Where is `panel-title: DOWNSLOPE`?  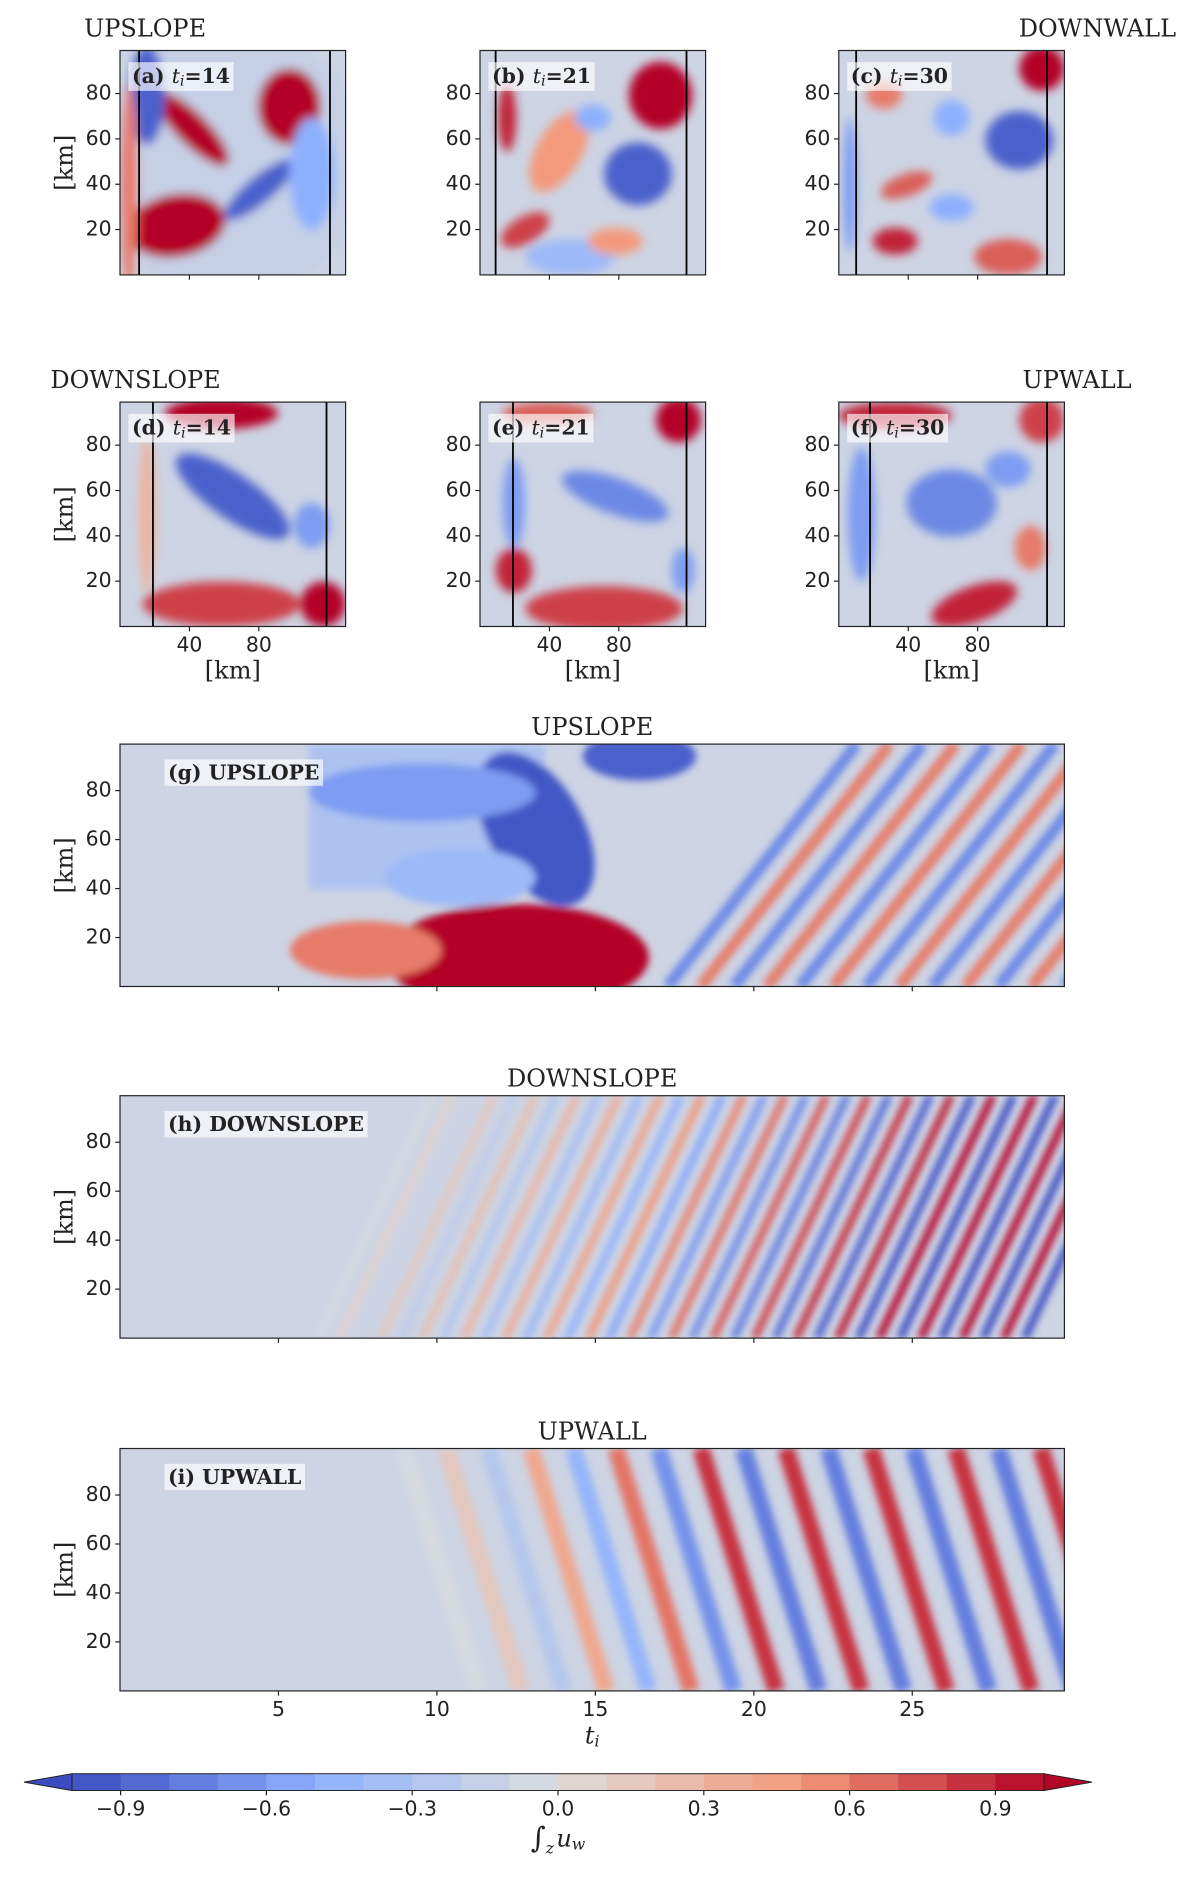
panel-title: DOWNSLOPE is located at coordinates (592, 1079).